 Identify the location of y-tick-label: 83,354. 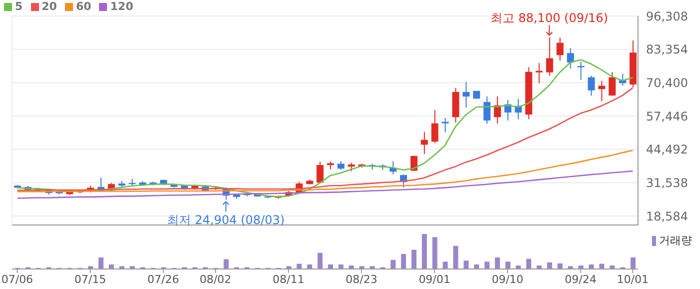
(667, 49).